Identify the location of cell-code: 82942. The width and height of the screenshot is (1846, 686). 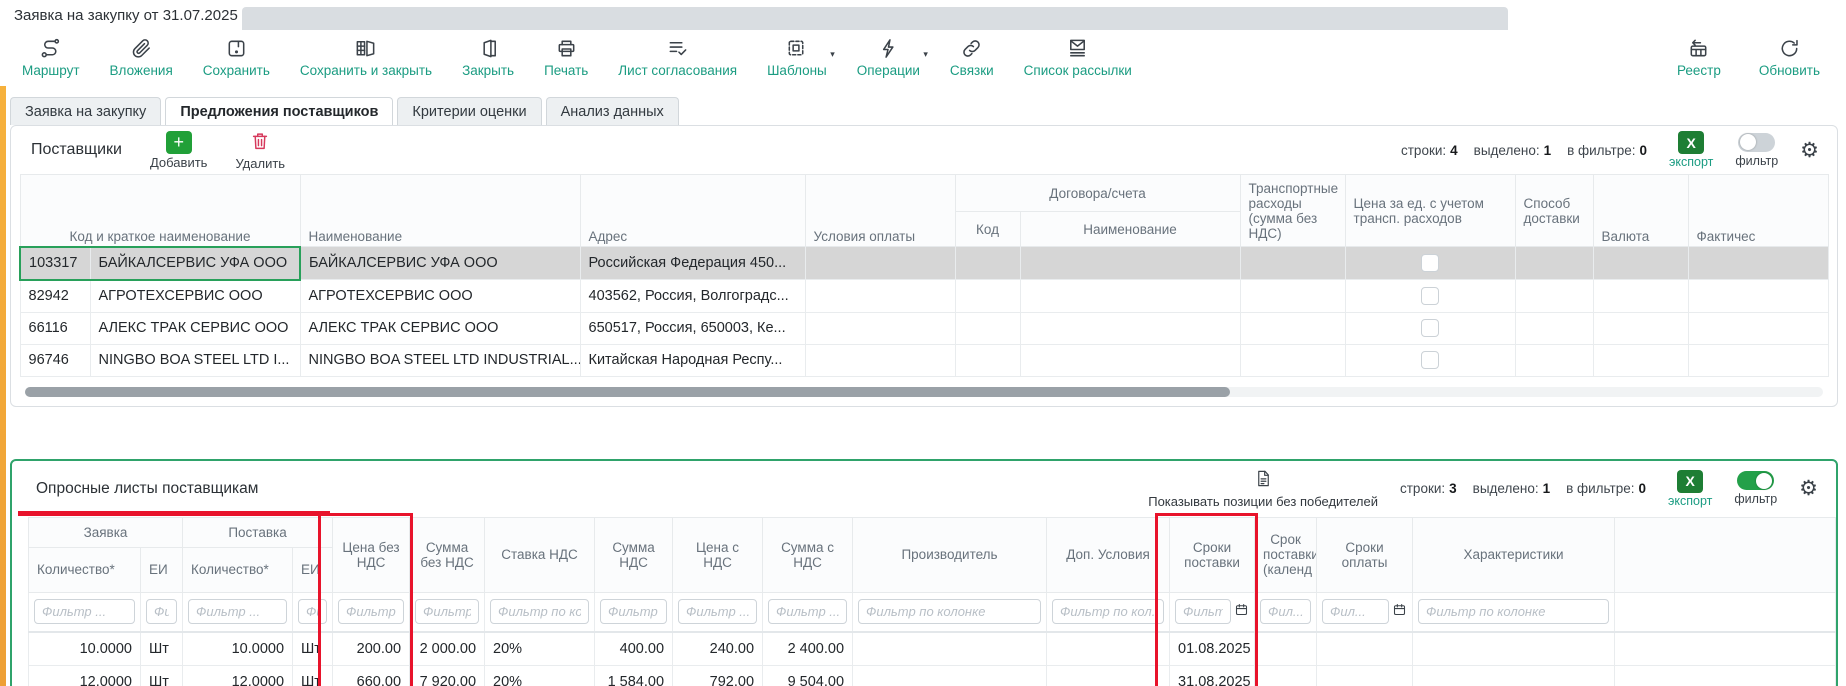
(55, 296).